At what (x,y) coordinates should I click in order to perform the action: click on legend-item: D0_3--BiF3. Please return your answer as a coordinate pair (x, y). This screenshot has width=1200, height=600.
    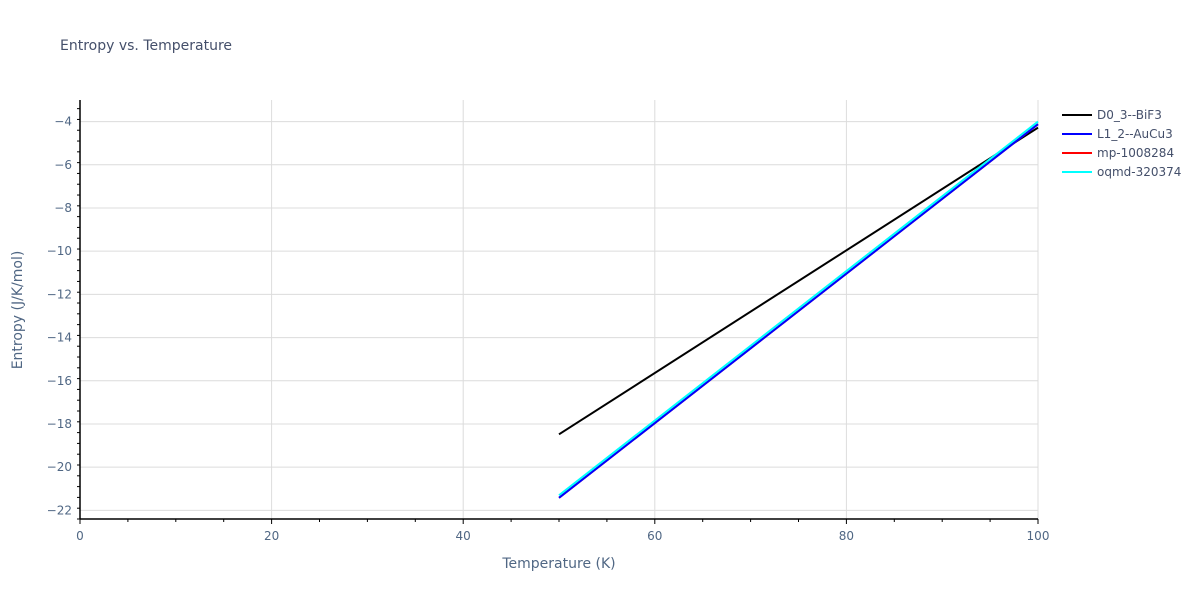
    Looking at the image, I should click on (1112, 115).